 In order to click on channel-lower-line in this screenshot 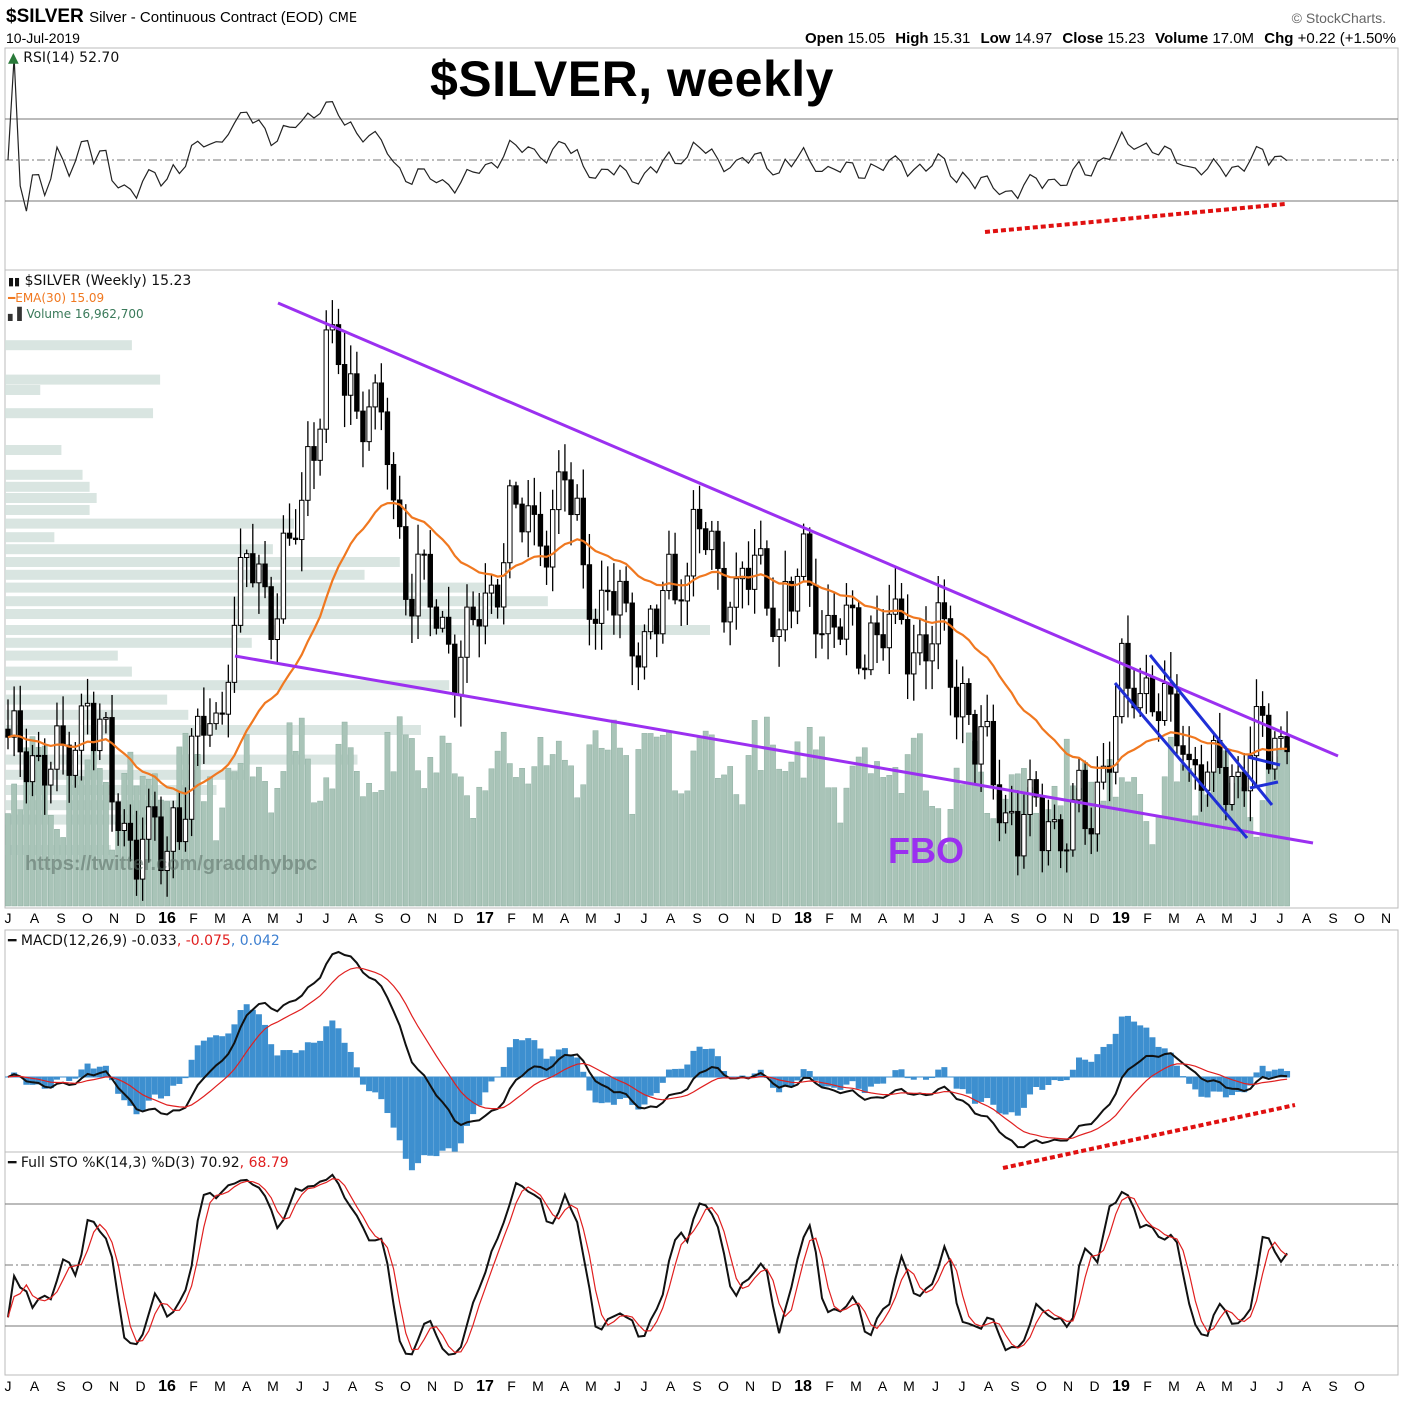, I will do `click(1181, 760)`.